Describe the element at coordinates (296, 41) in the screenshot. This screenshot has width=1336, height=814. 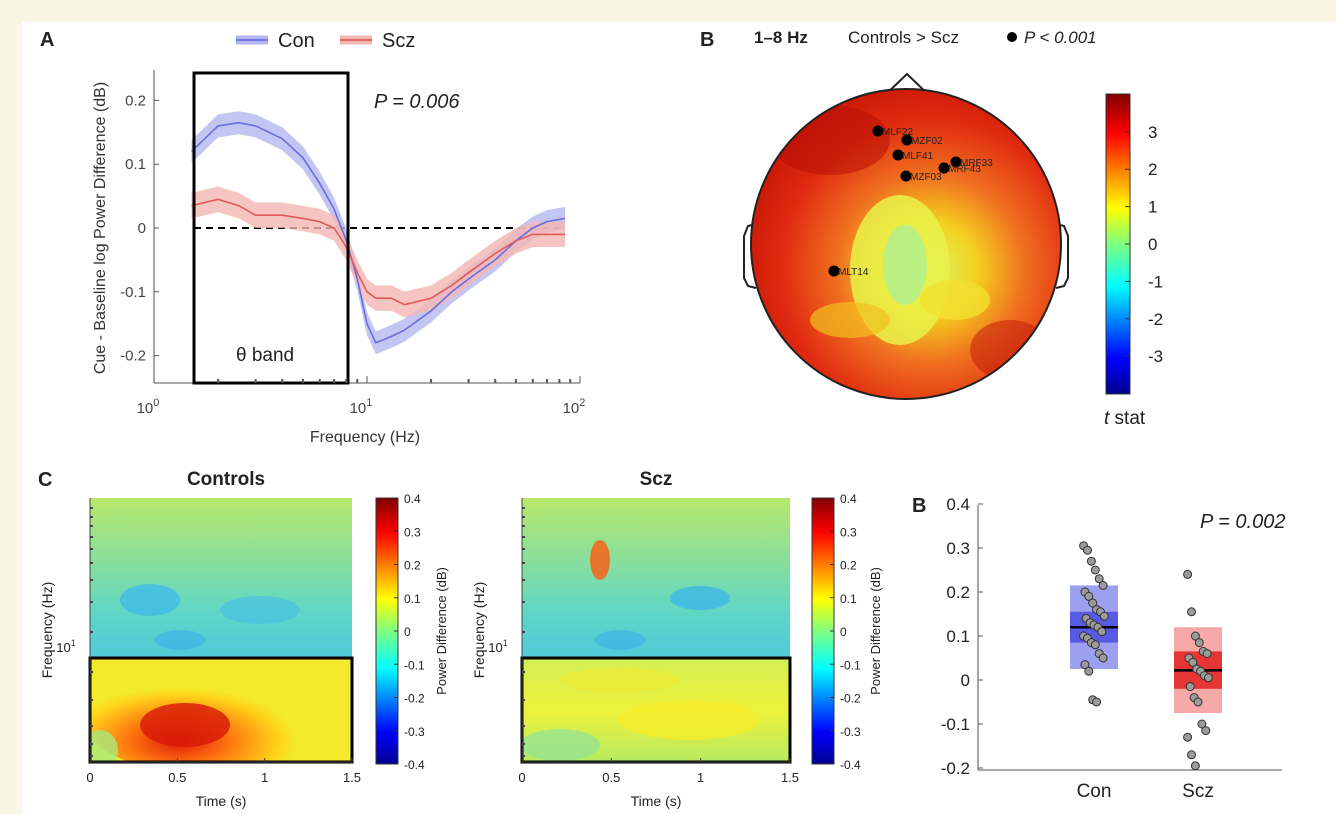
I see `legend-label-con: Con` at that location.